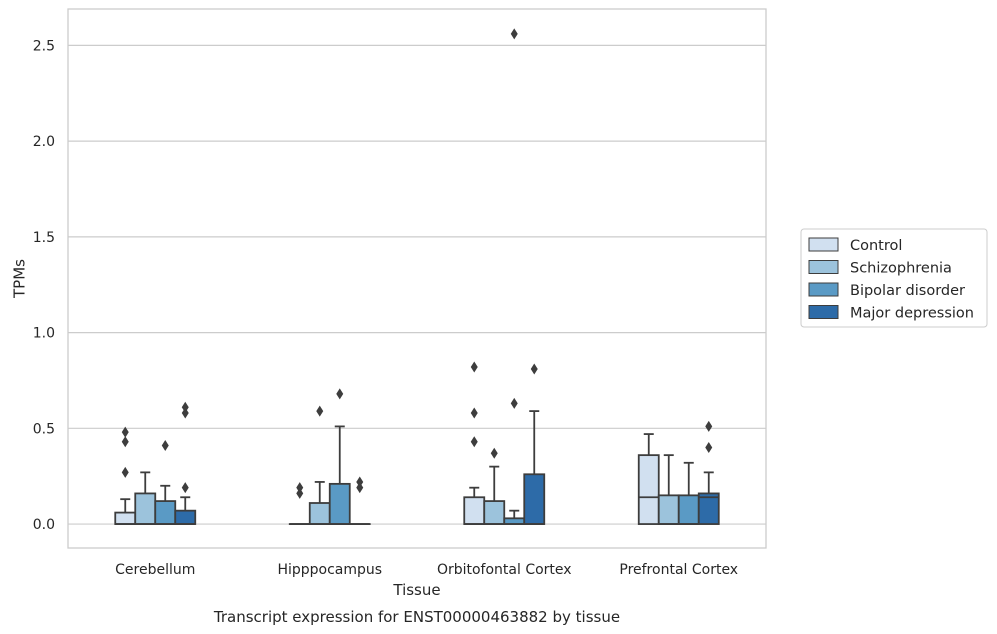 This screenshot has width=997, height=634. I want to click on y-tick-label: 1.5, so click(44, 238).